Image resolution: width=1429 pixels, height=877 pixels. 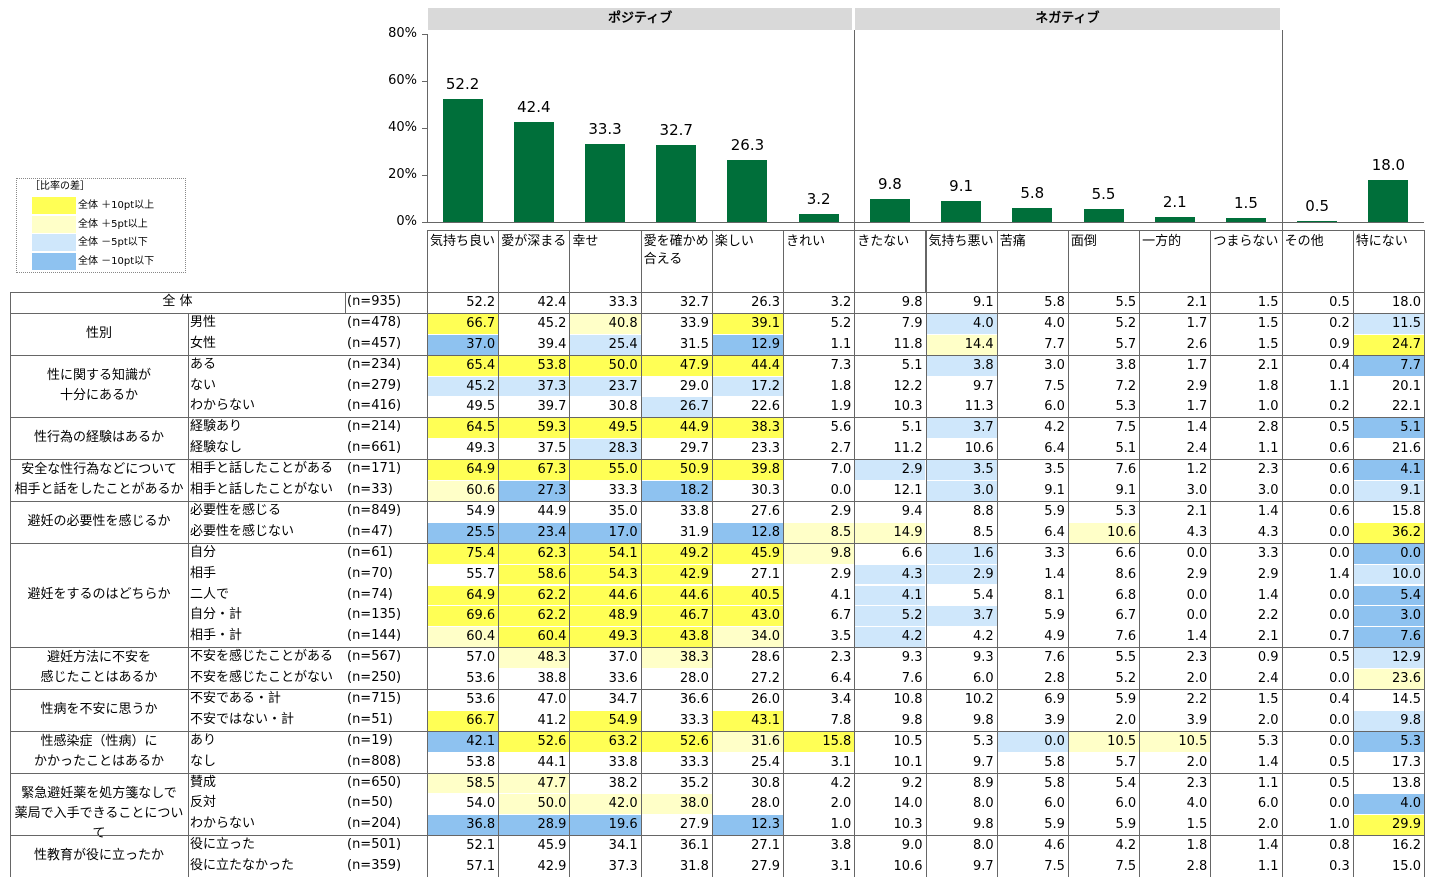 What do you see at coordinates (374, 322) in the screenshot?
I see `row-n: (n=478)` at bounding box center [374, 322].